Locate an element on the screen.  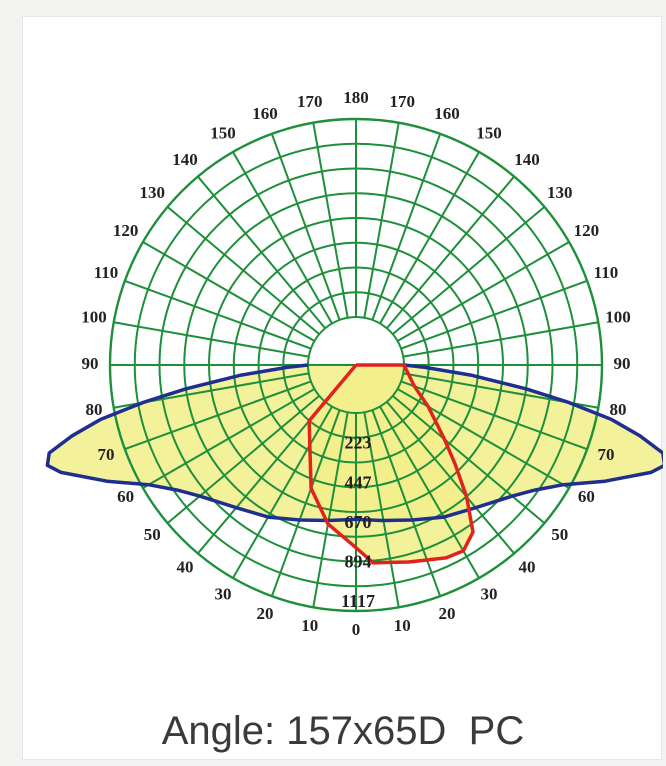
series-line-c90 is located at coordinates (391, 464).